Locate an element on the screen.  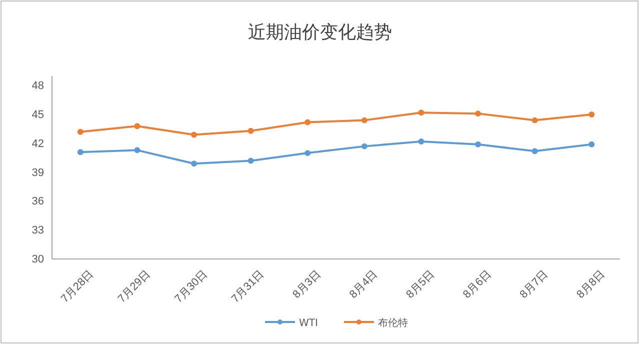
x-tick-label: 8月8日 is located at coordinates (591, 284).